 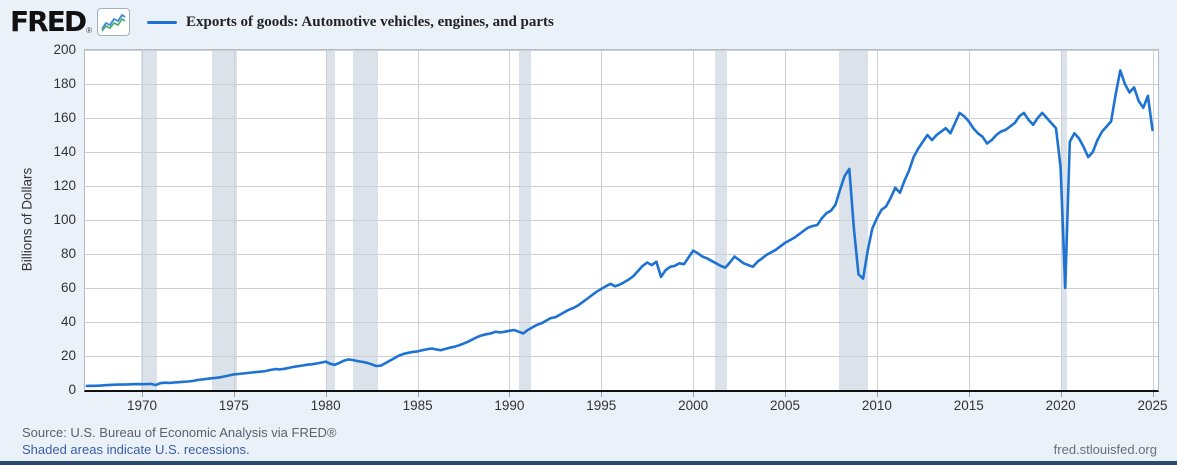 What do you see at coordinates (1152, 405) in the screenshot?
I see `x-tick-label: 2025` at bounding box center [1152, 405].